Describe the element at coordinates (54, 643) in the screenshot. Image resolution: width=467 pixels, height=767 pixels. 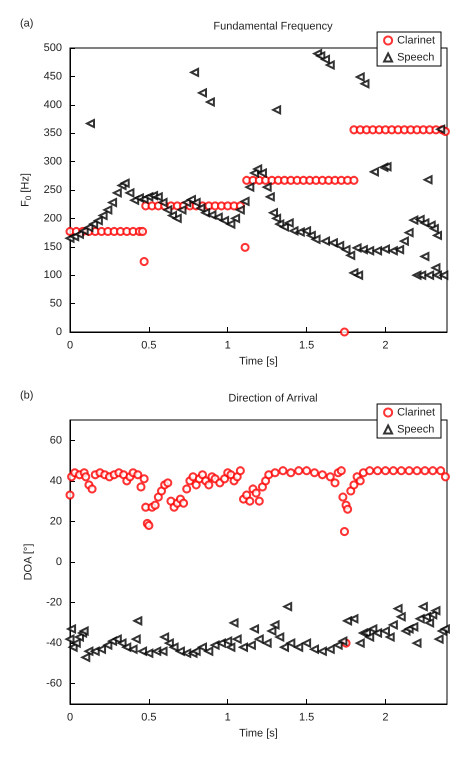
I see `y-tick-label: -40` at that location.